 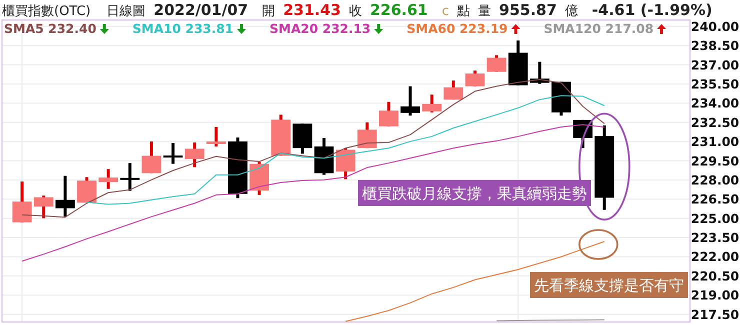 What do you see at coordinates (715, 218) in the screenshot?
I see `y-tick-label: 225.00` at bounding box center [715, 218].